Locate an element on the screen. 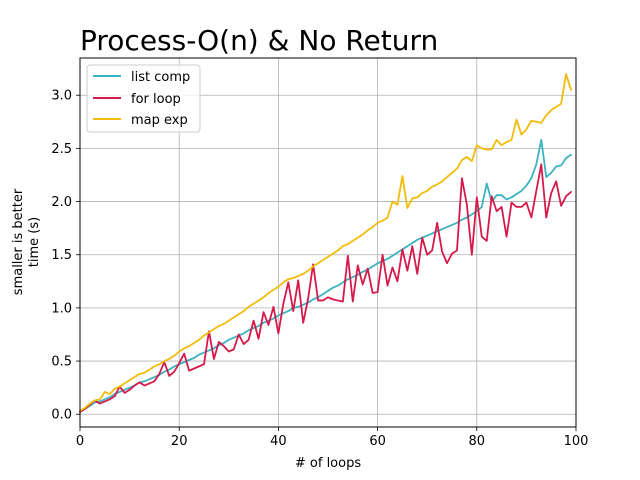 This screenshot has height=480, width=640. y-tick-label: 3.0 is located at coordinates (61, 96).